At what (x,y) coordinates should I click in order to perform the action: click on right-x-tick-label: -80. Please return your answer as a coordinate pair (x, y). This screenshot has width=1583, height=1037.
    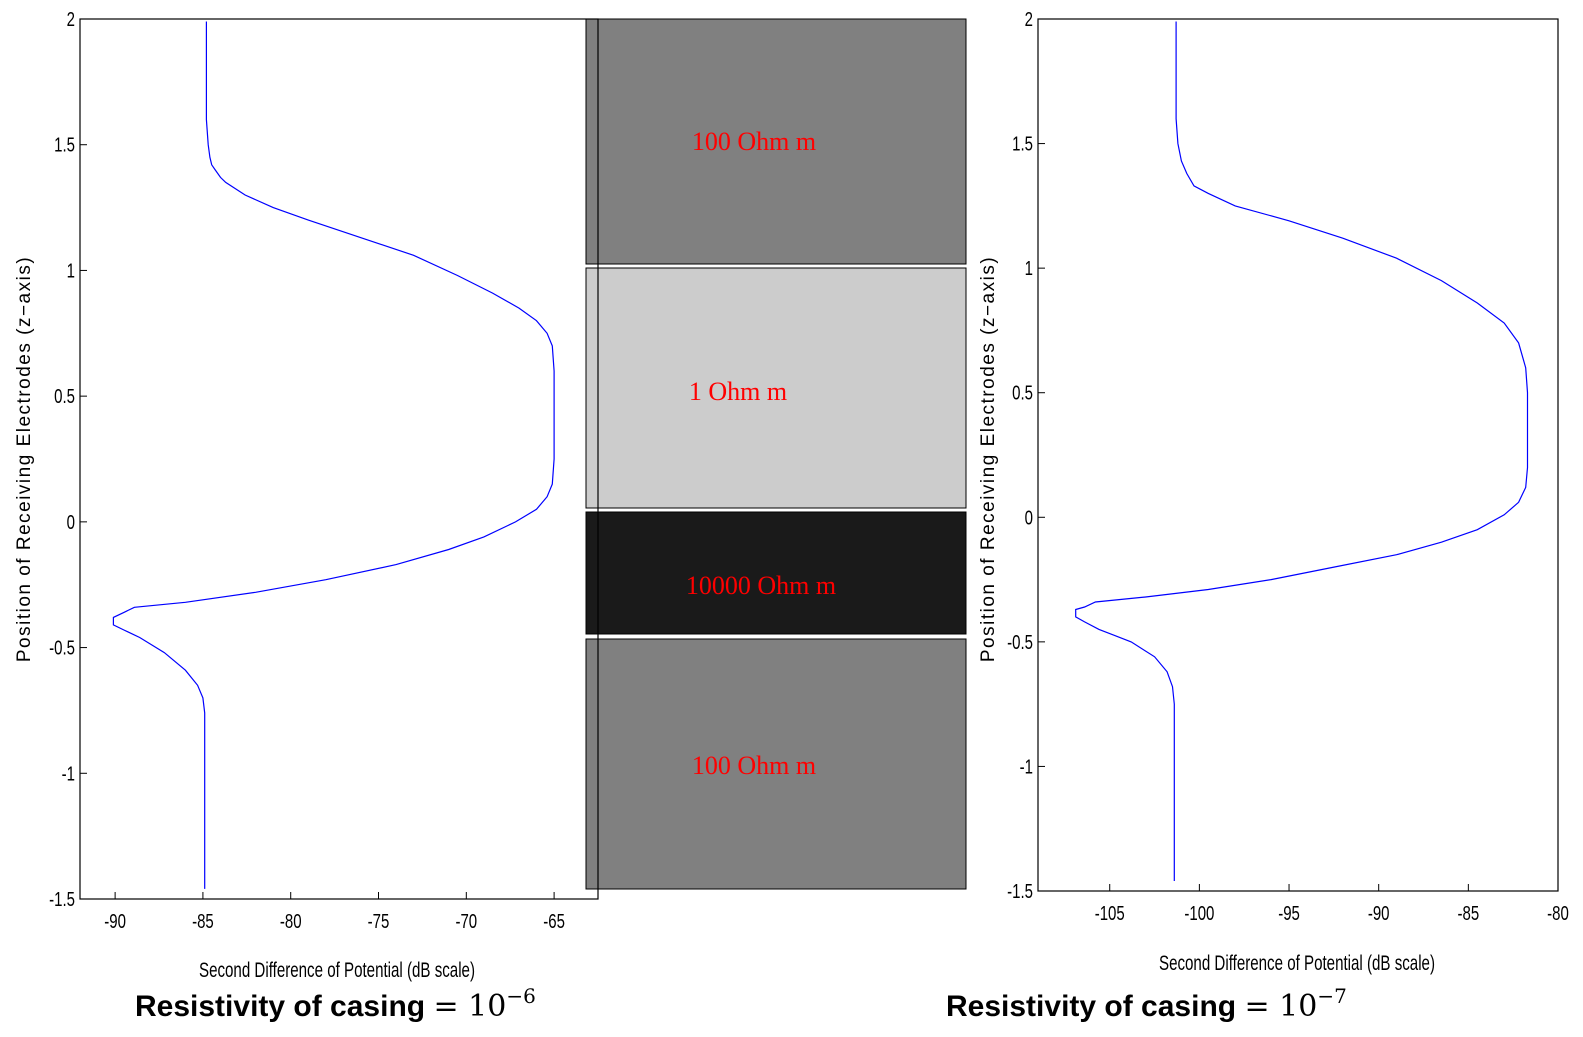
    Looking at the image, I should click on (1558, 913).